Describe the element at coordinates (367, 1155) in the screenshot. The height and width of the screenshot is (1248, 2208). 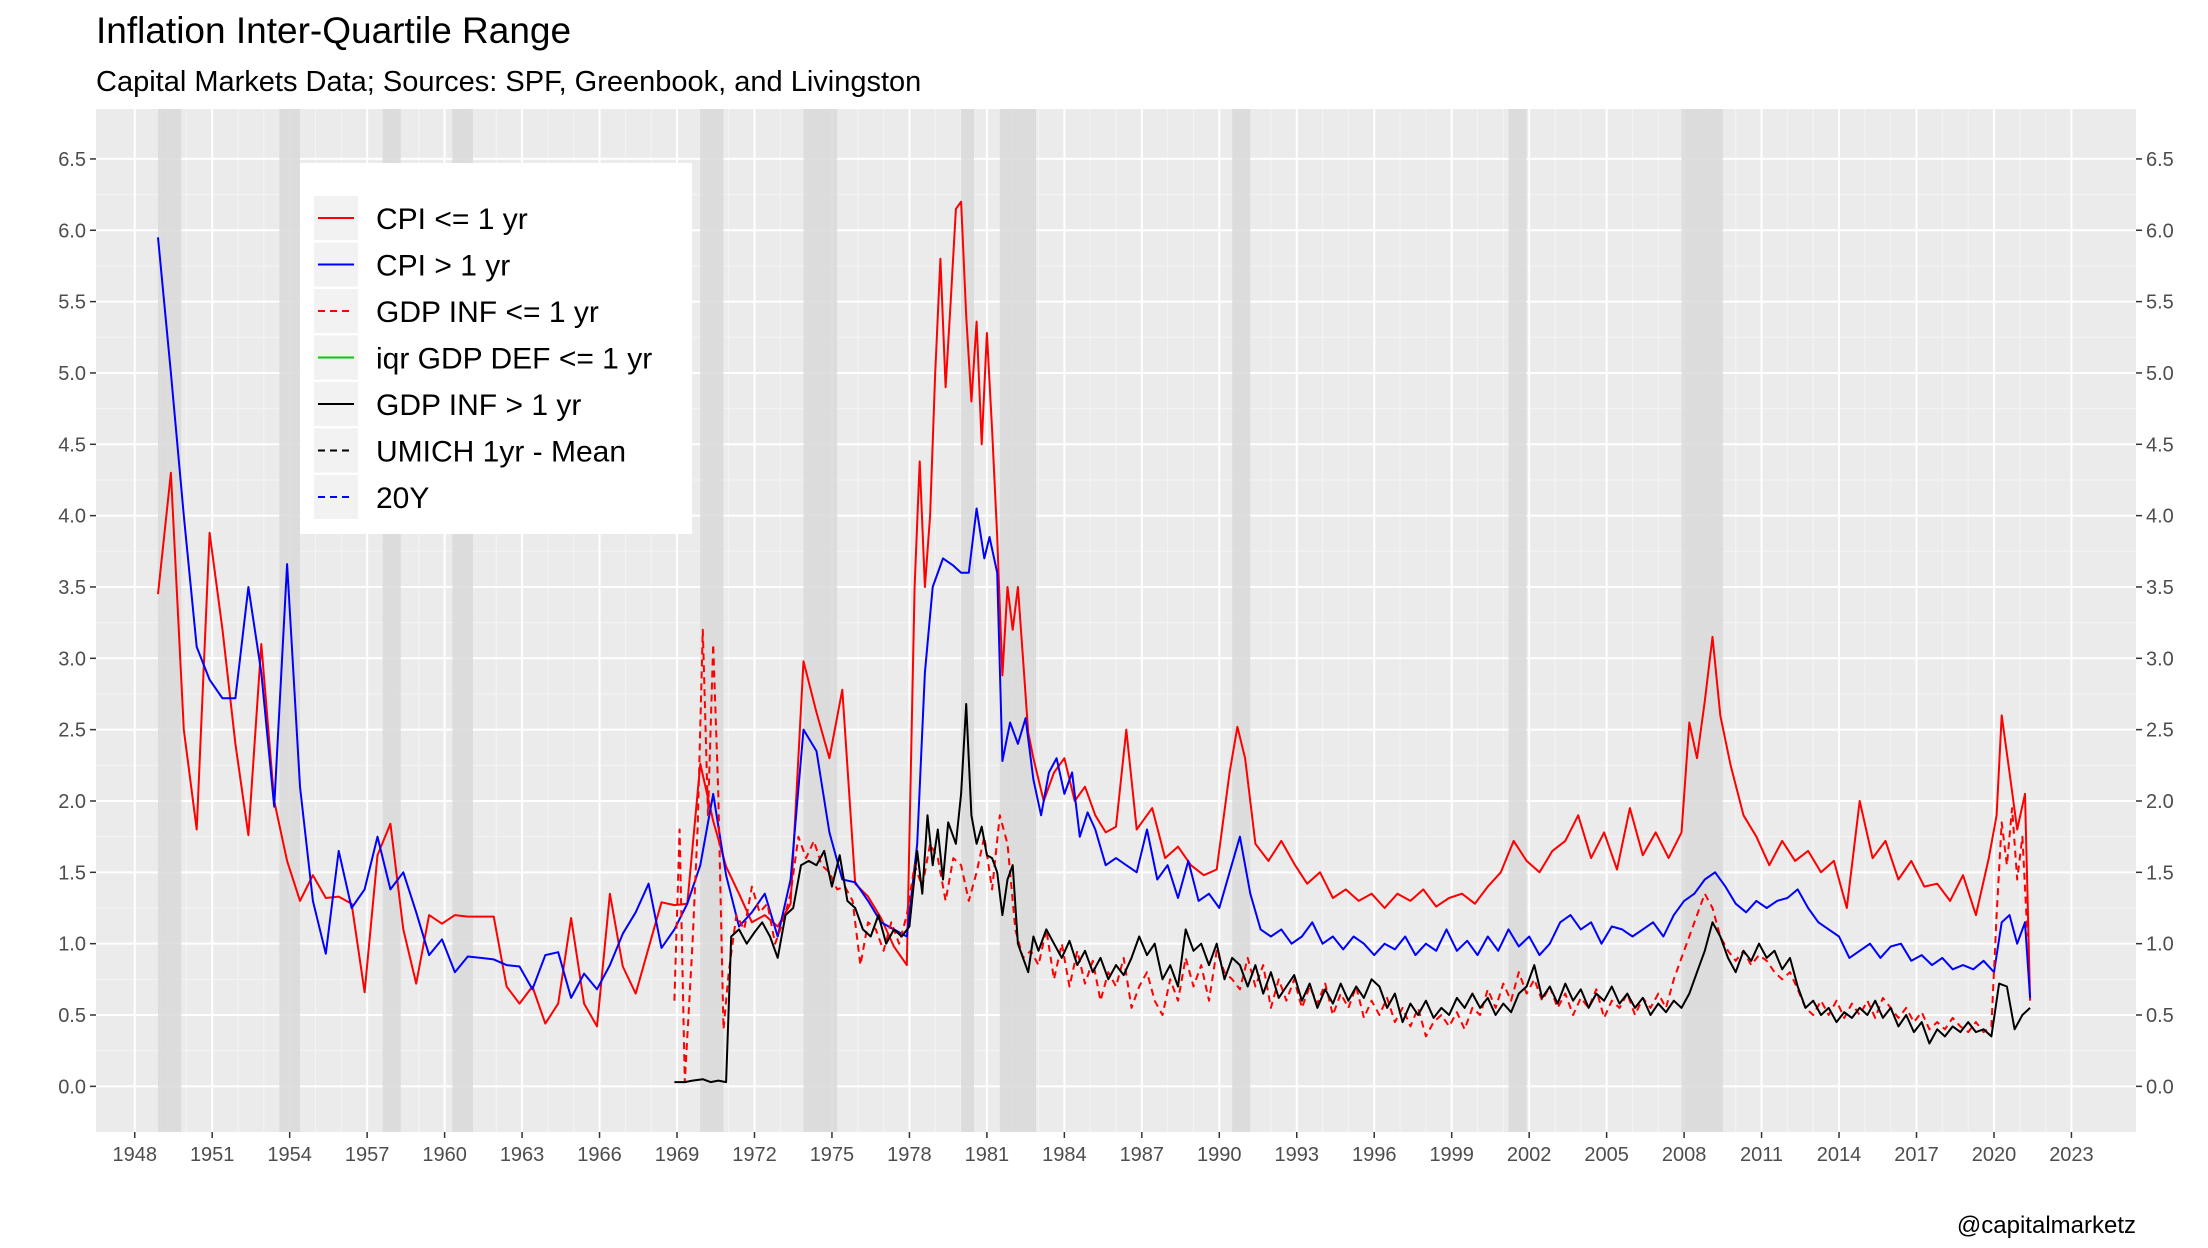
I see `x-tick-label: 1957` at that location.